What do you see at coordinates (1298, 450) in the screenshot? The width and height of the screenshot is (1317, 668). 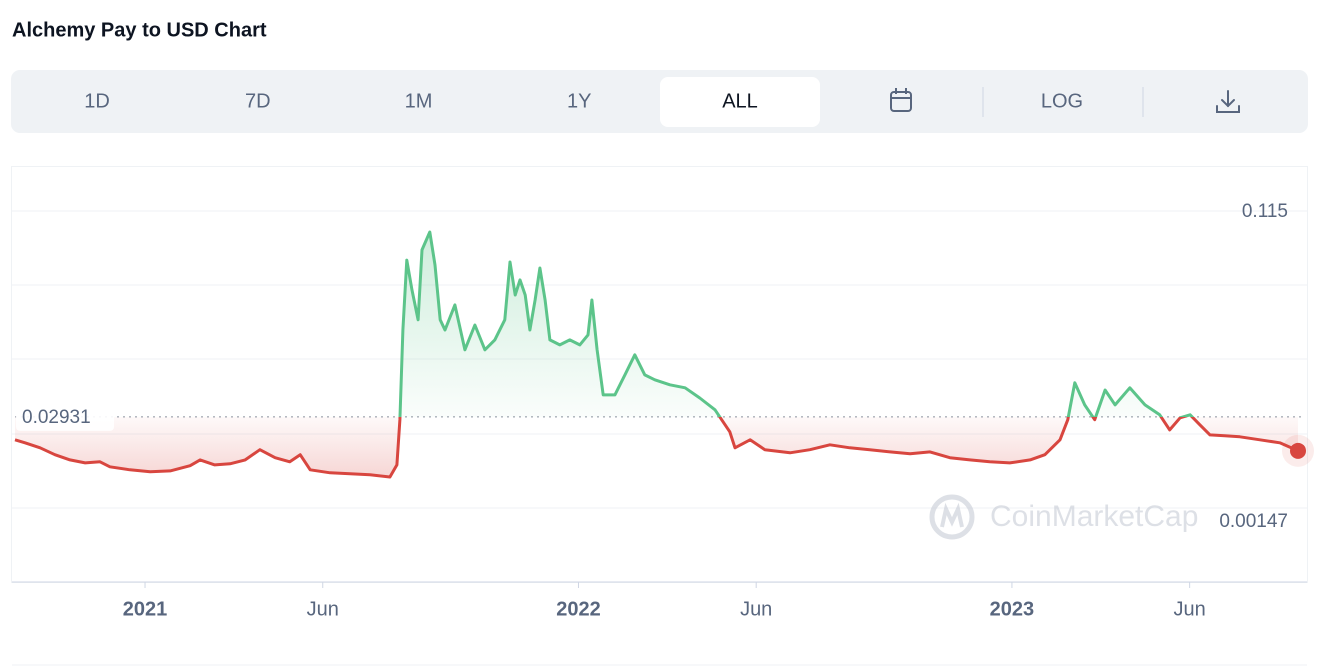 I see `last-point` at bounding box center [1298, 450].